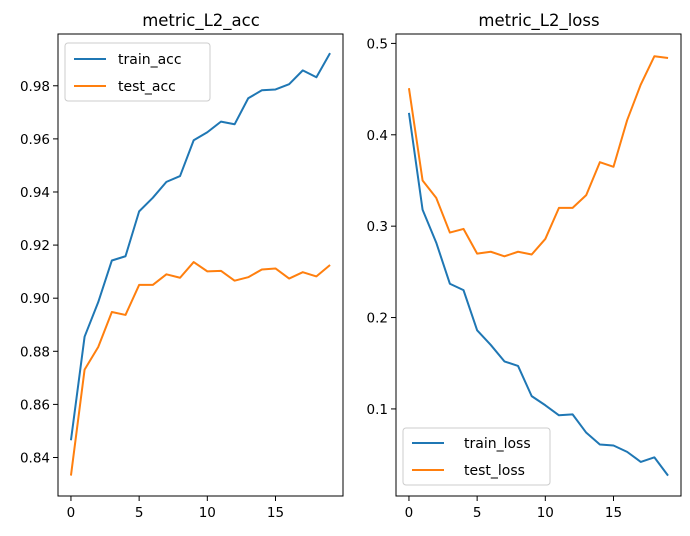 This screenshot has width=690, height=536. Describe the element at coordinates (35, 193) in the screenshot. I see `y-tick-label: 0.94` at that location.